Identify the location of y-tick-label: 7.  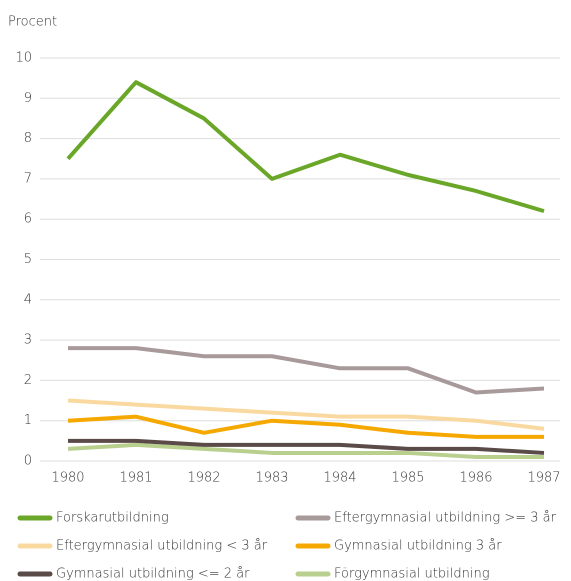
(28, 178).